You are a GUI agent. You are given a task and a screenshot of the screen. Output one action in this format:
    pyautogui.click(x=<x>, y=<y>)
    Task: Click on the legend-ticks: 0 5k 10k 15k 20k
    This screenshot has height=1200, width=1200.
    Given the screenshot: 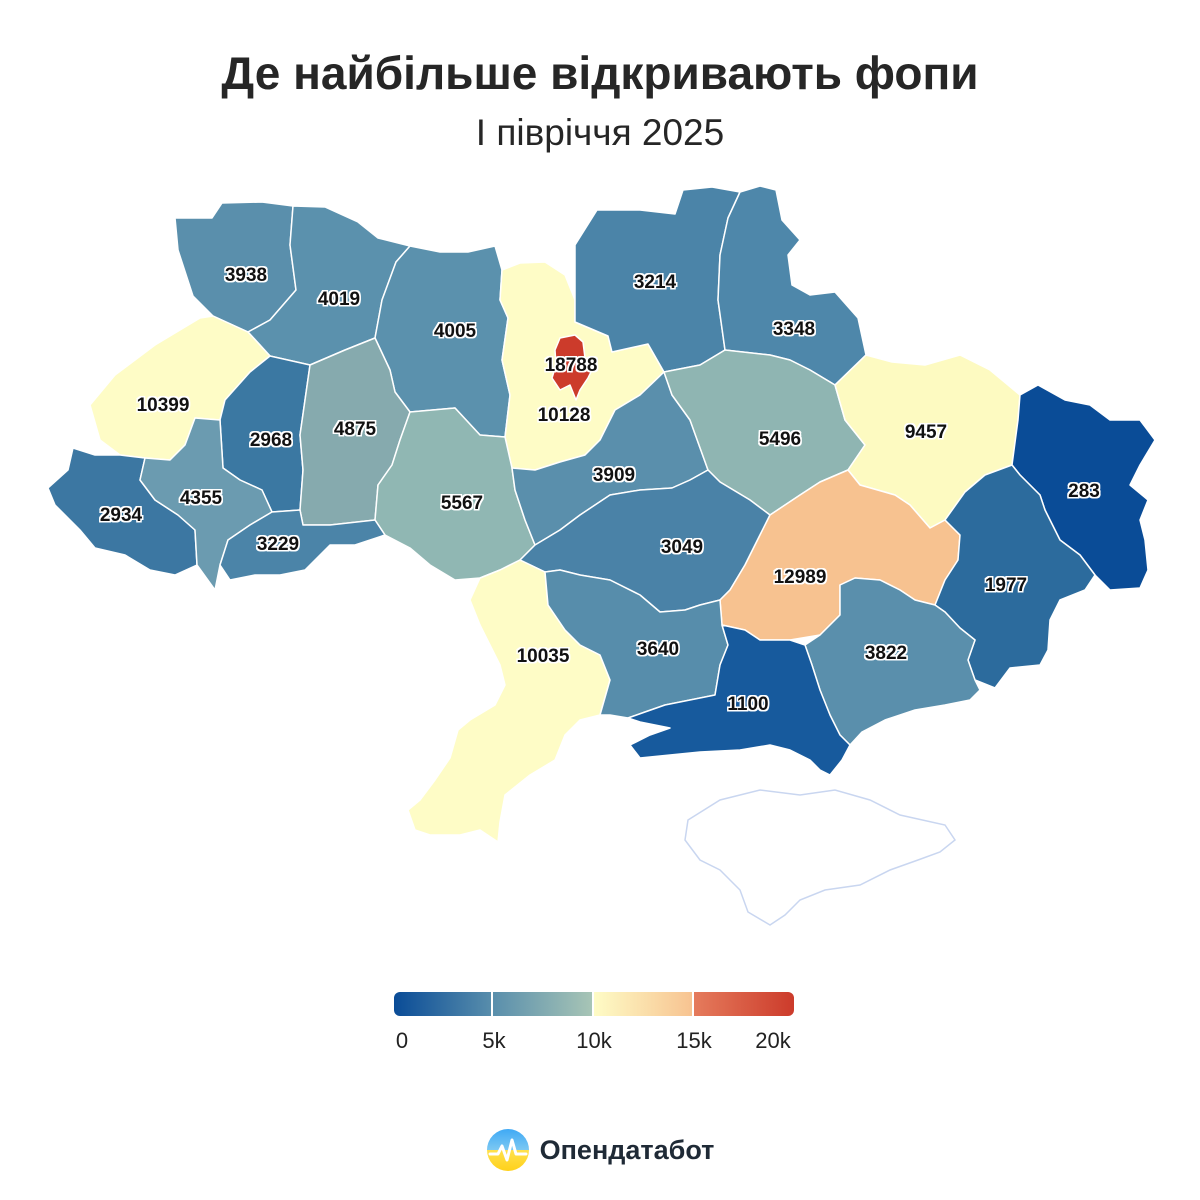 What is the action you would take?
    pyautogui.click(x=594, y=1043)
    